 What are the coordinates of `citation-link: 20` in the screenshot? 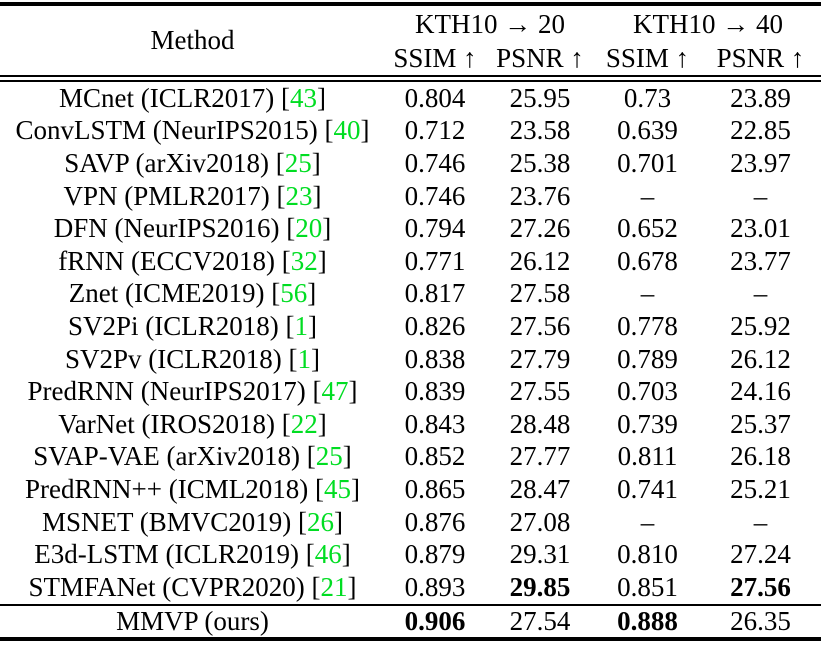 It's located at (309, 228).